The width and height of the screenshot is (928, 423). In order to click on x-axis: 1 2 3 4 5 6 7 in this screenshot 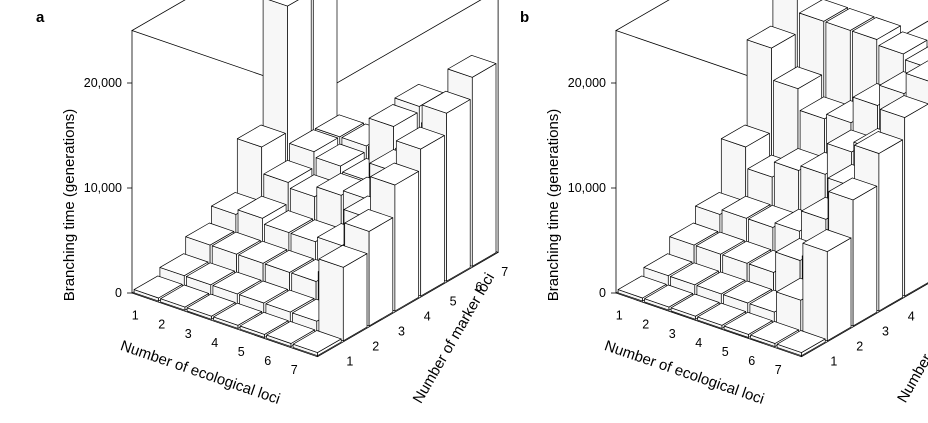, I will do `click(699, 343)`.